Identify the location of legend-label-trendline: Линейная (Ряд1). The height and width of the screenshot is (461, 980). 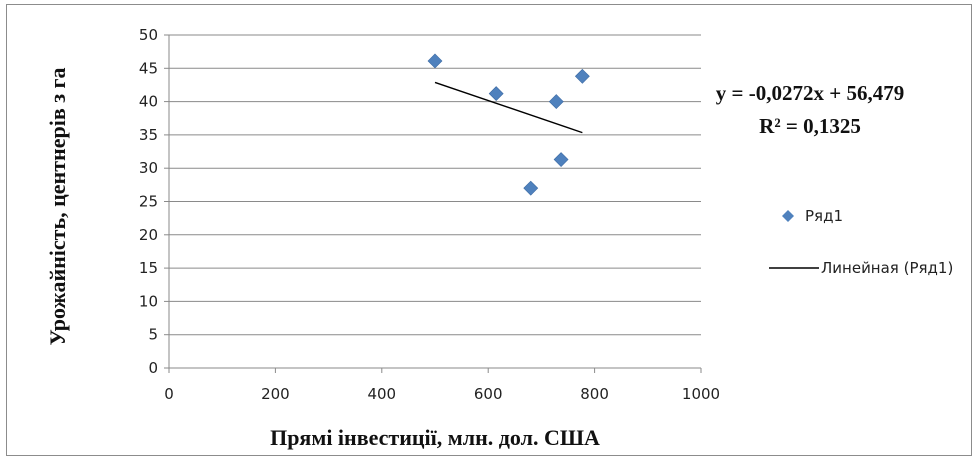
(887, 268).